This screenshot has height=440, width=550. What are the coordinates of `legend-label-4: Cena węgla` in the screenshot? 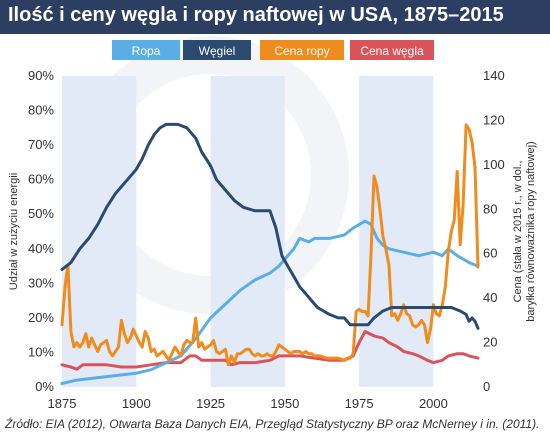 It's located at (392, 51).